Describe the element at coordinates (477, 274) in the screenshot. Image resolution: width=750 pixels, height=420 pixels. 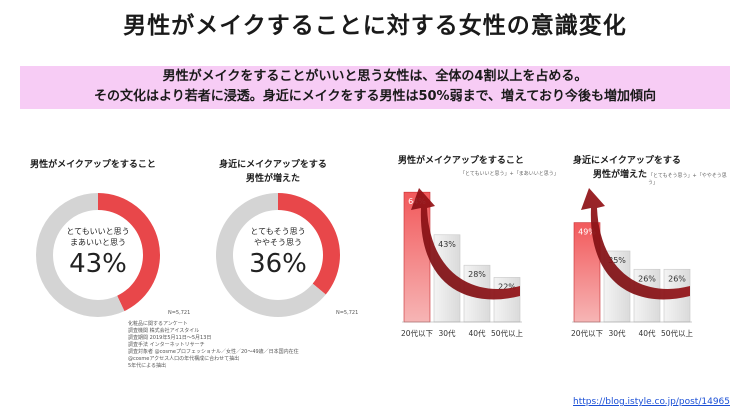
I see `bar-left-value-label-2: 28%` at that location.